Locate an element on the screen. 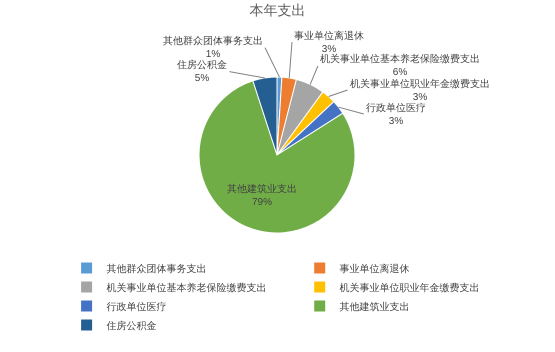 The height and width of the screenshot is (352, 555). slice-label: 其他群众团体事务支出 is located at coordinates (213, 41).